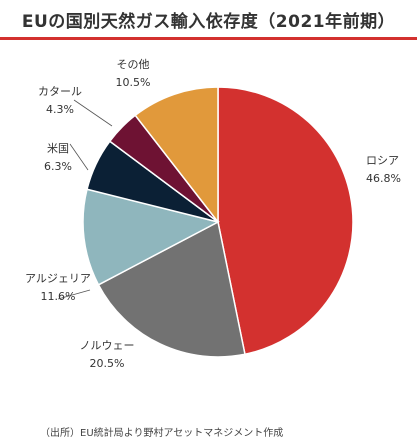 The height and width of the screenshot is (448, 417). Describe the element at coordinates (58, 166) in the screenshot. I see `slice-value-usa: 6.3%` at that location.